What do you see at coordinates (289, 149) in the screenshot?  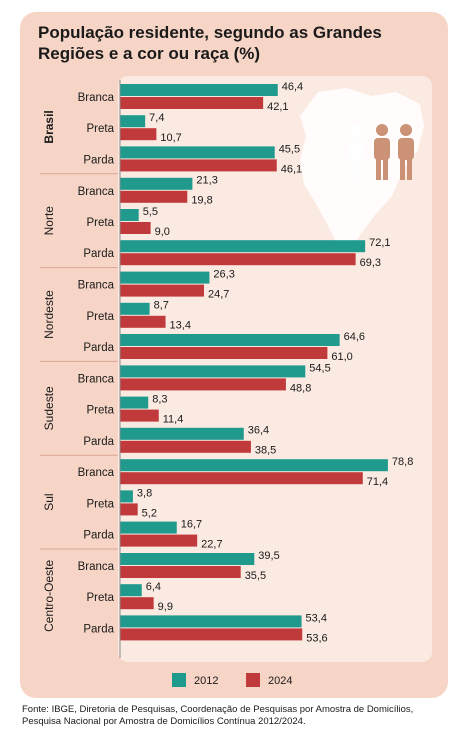 I see `value-label: 45,5` at bounding box center [289, 149].